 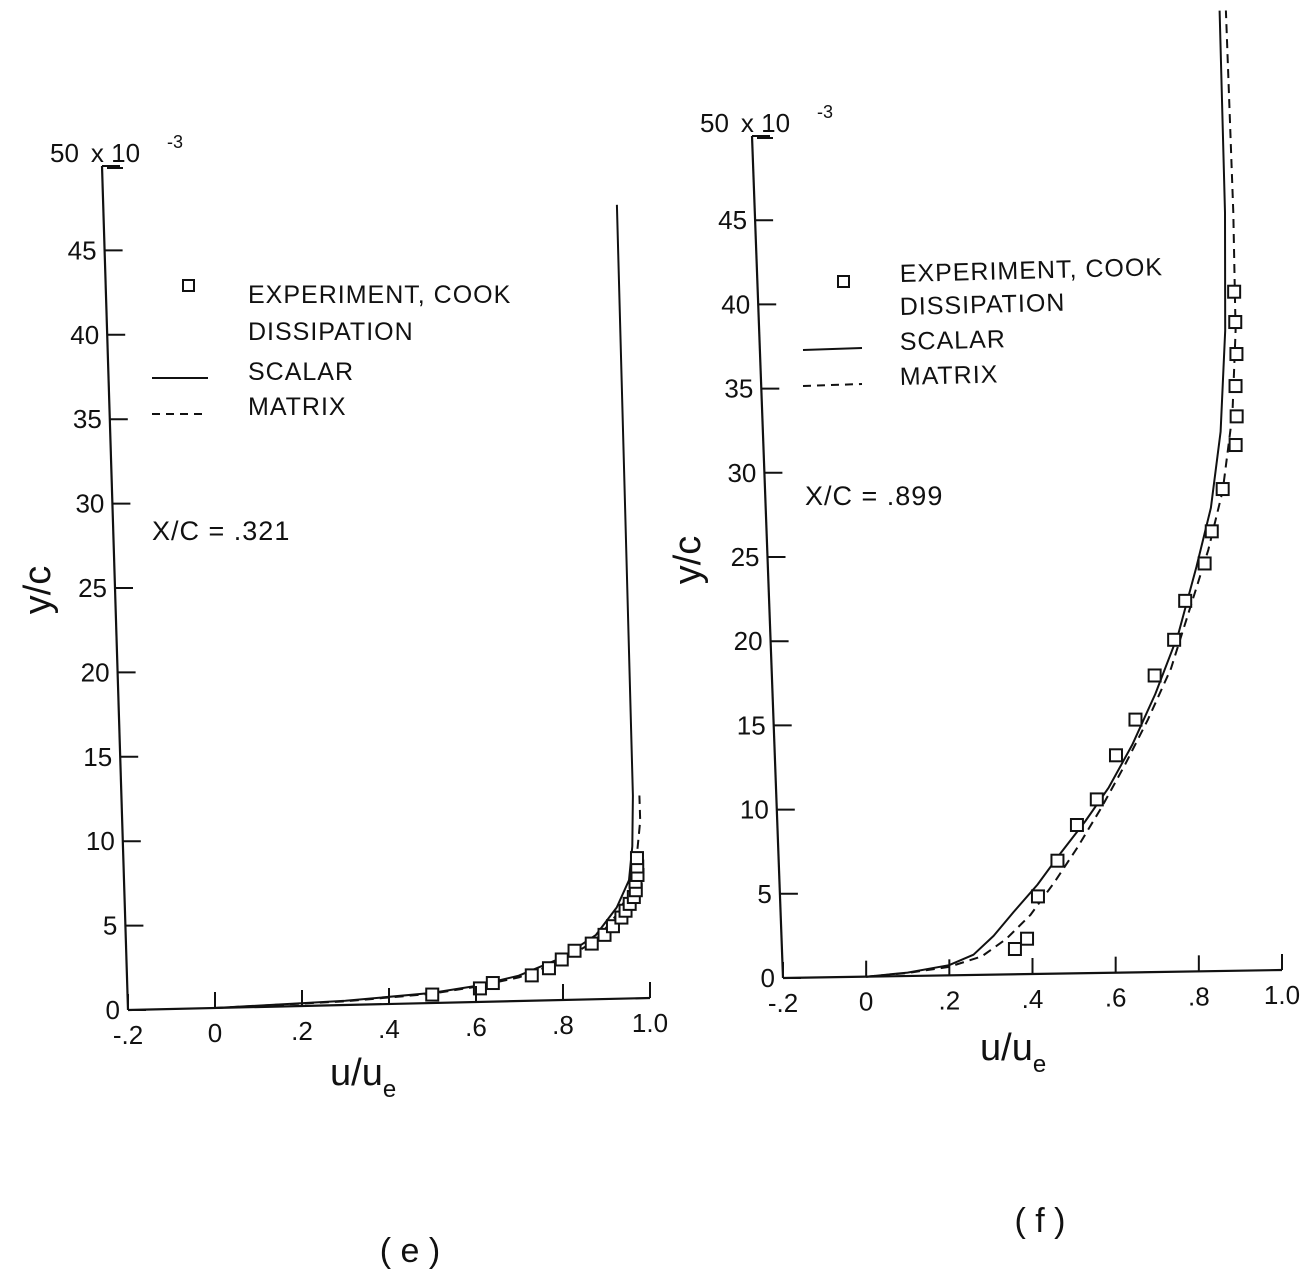 I want to click on panel-e-annotation: X/C = .321, so click(x=221, y=531).